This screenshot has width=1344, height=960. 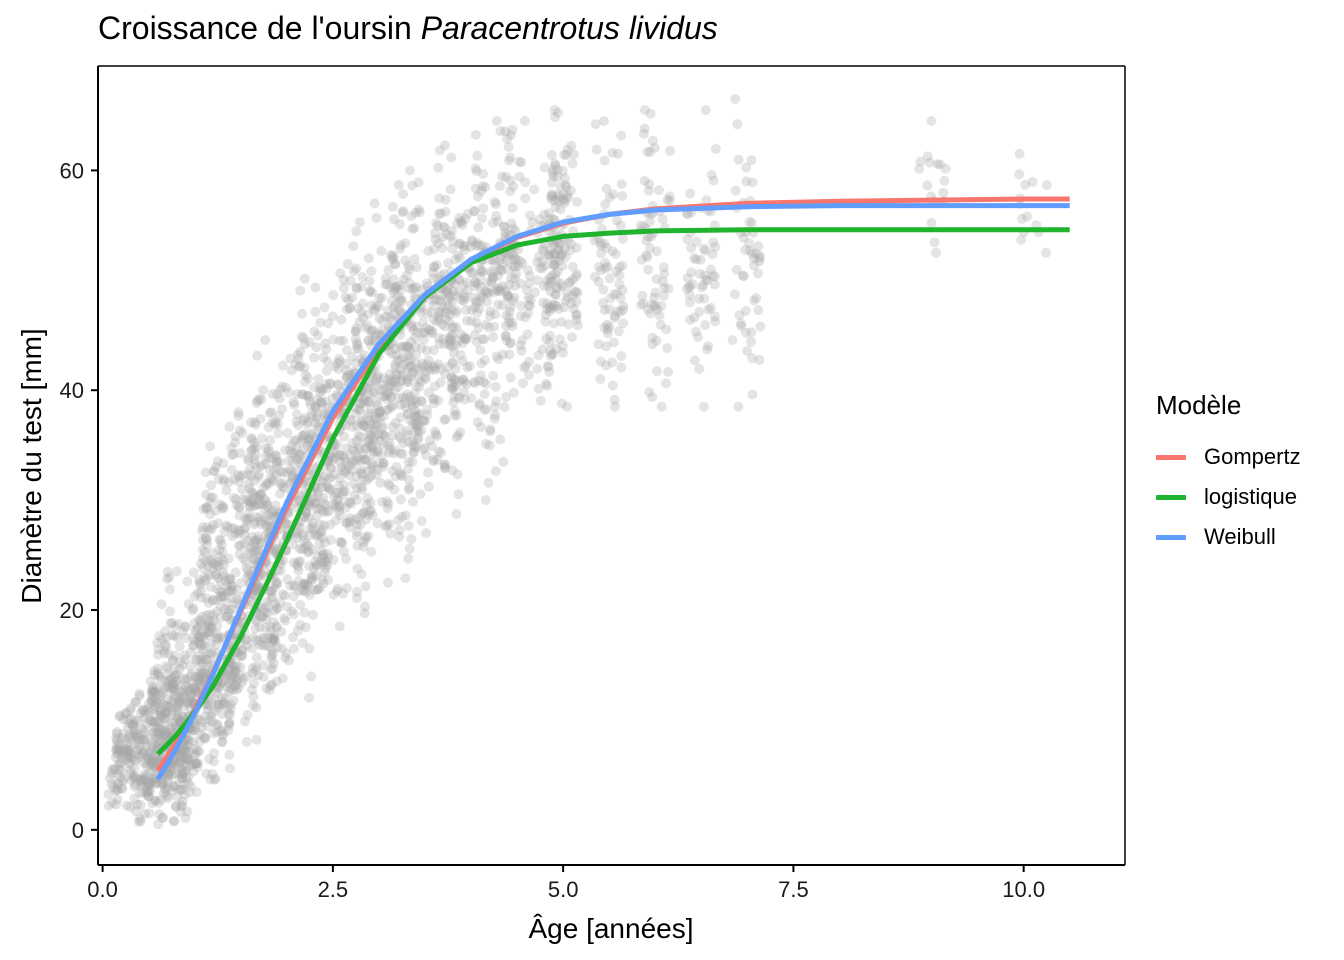 What do you see at coordinates (31, 465) in the screenshot?
I see `y-axis-title: Diamètre du test [mm]` at bounding box center [31, 465].